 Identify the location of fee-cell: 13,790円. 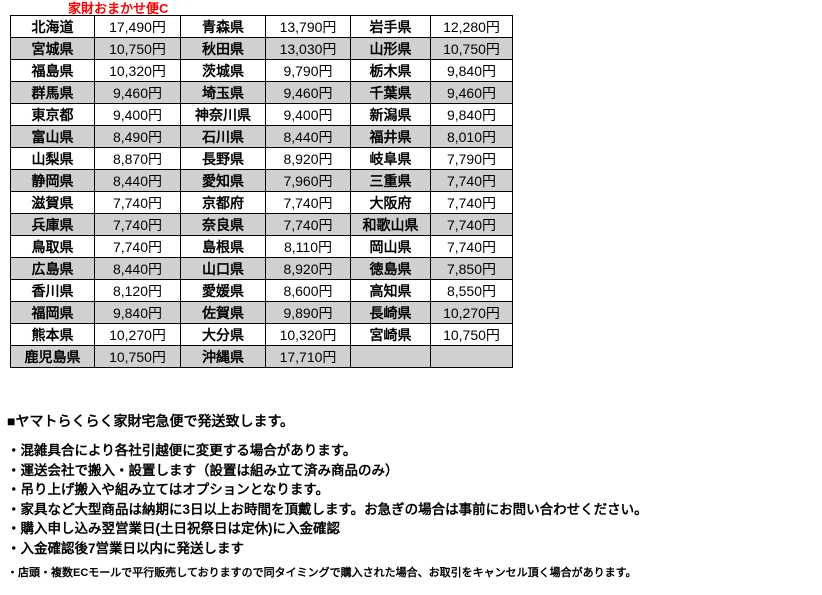
(308, 26).